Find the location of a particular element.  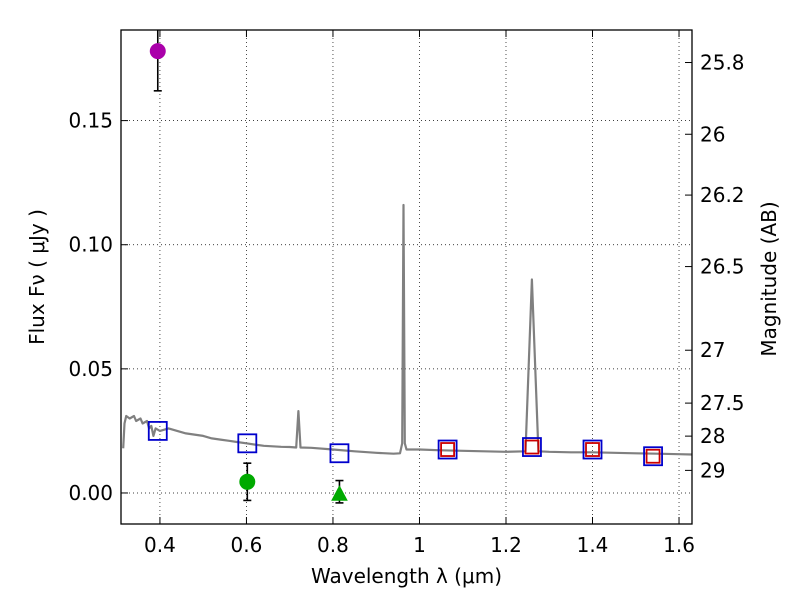

y2-tick-label-1: 26 is located at coordinates (712, 134).